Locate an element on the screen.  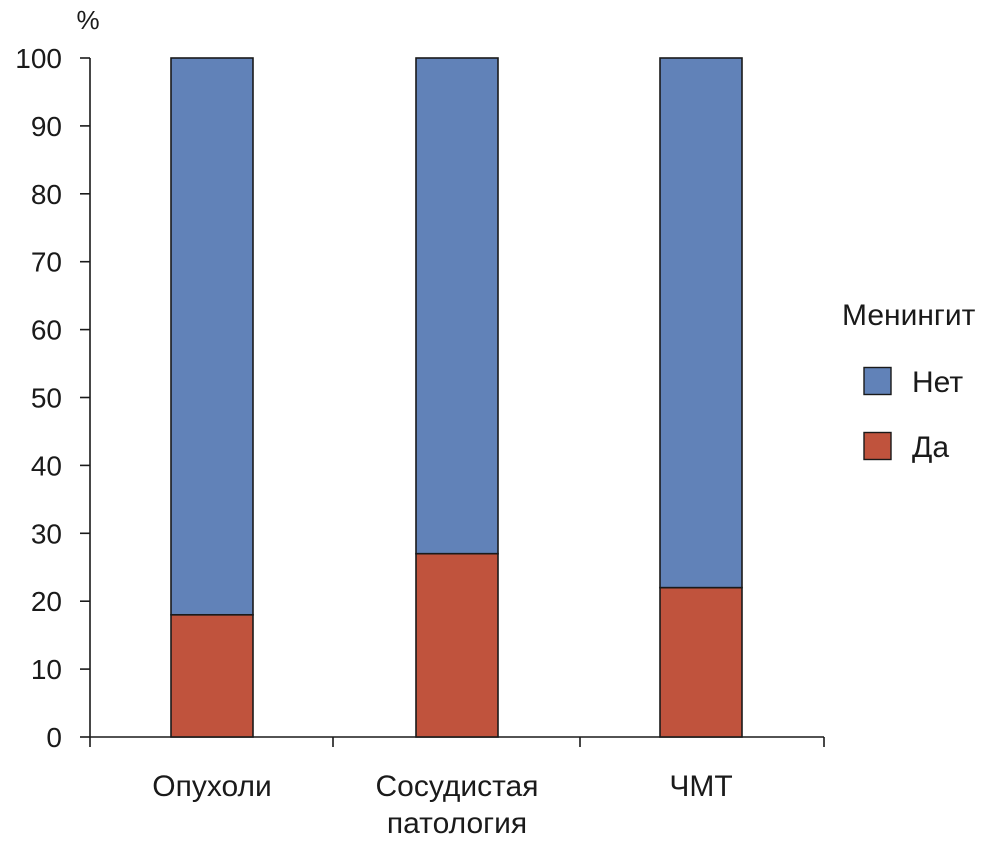
y-tick-label: 100 is located at coordinates (38, 58).